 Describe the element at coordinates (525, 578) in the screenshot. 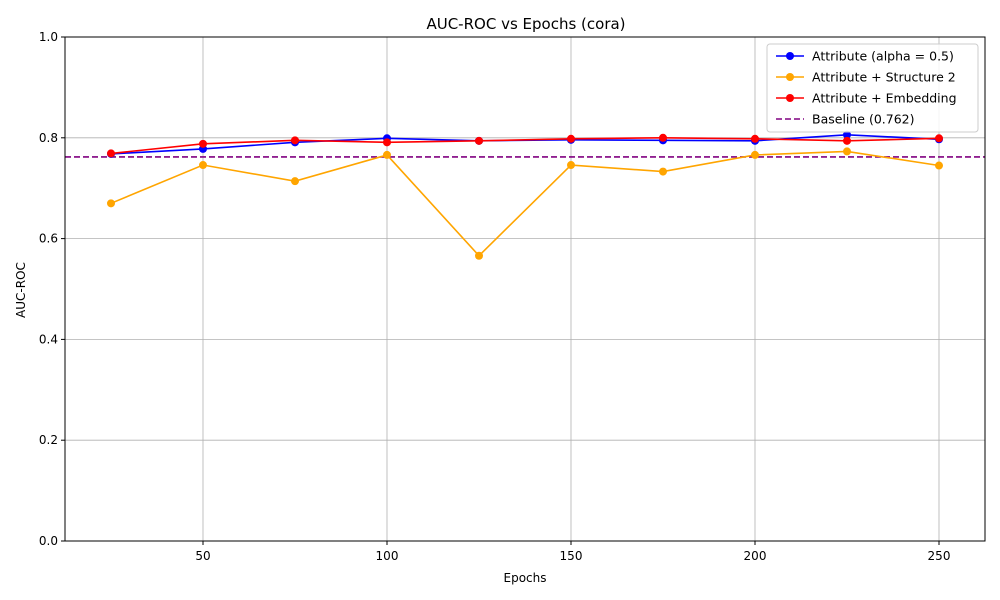

I see `x-axis-label: Epochs` at that location.